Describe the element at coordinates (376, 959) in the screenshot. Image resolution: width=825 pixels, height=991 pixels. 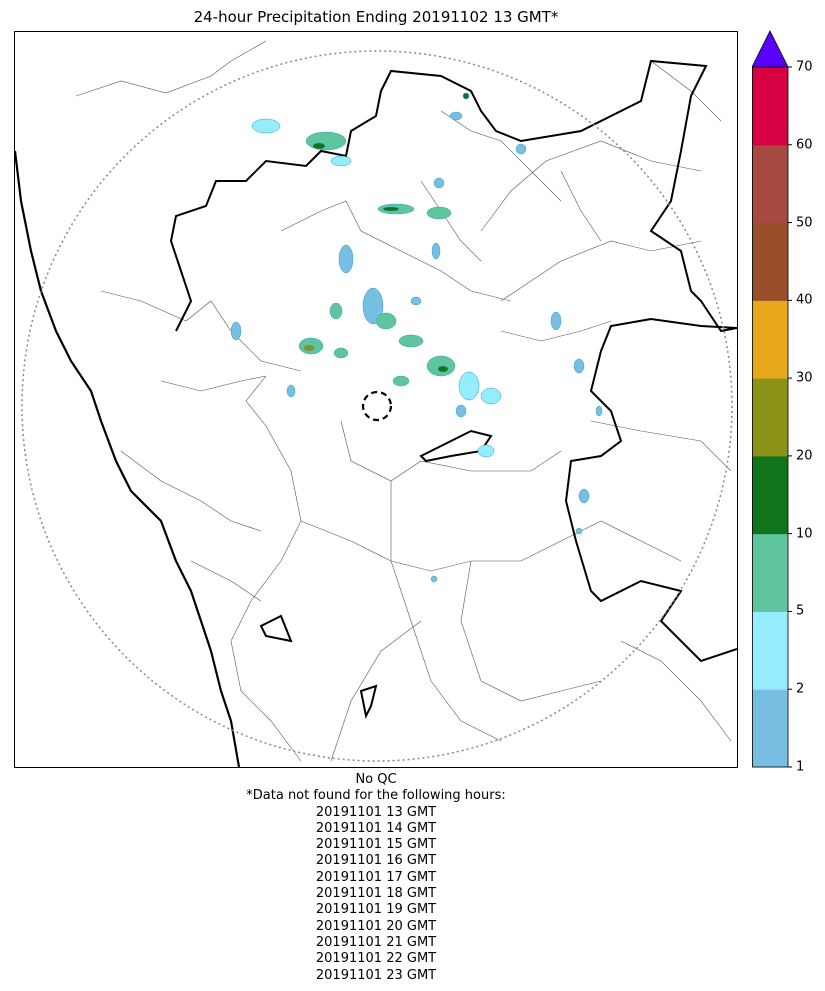
I see `missing-hour-item: 20191101 22 GMT` at that location.